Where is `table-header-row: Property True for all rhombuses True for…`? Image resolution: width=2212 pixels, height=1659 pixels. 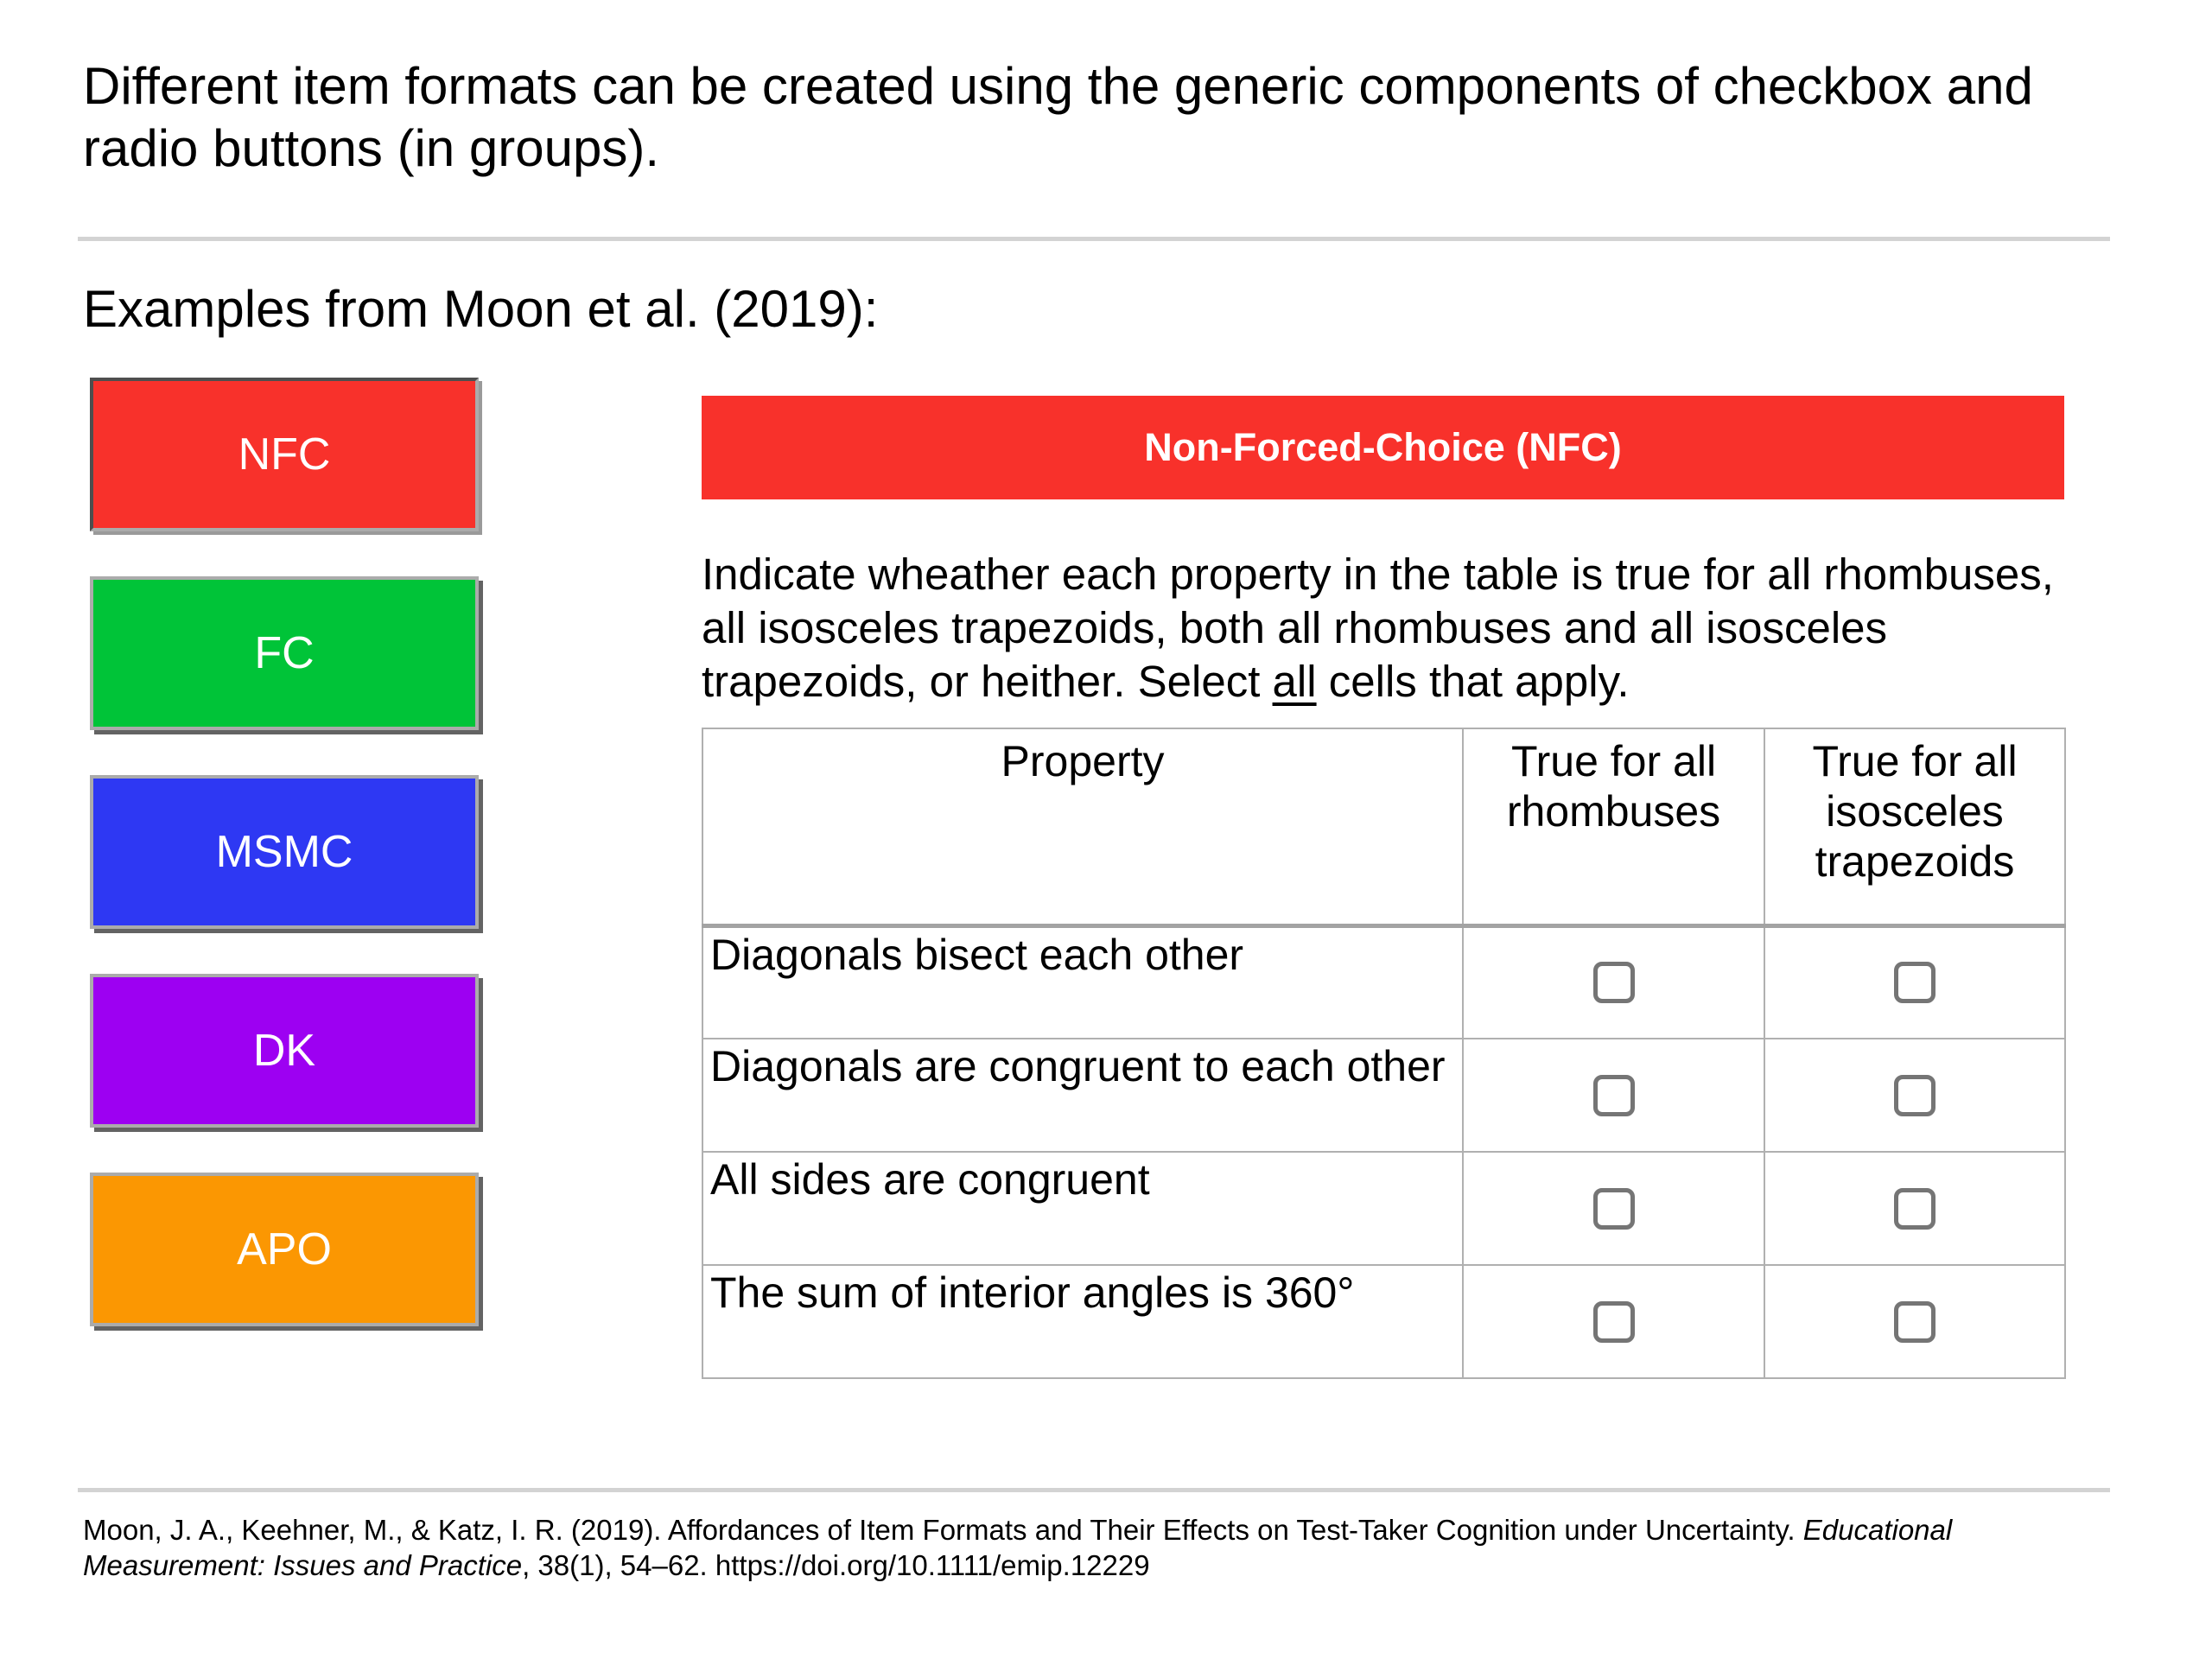
table-header-row: Property True for all rhombuses True for… is located at coordinates (1384, 828).